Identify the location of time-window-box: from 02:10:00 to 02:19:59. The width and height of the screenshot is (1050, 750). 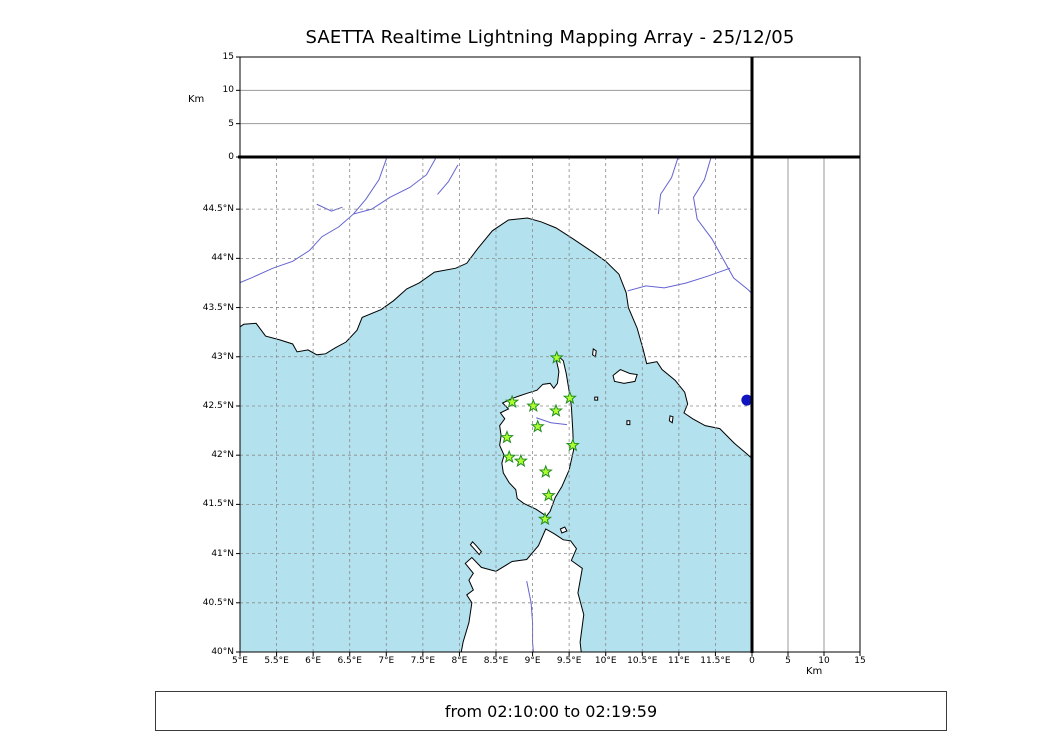
(551, 711).